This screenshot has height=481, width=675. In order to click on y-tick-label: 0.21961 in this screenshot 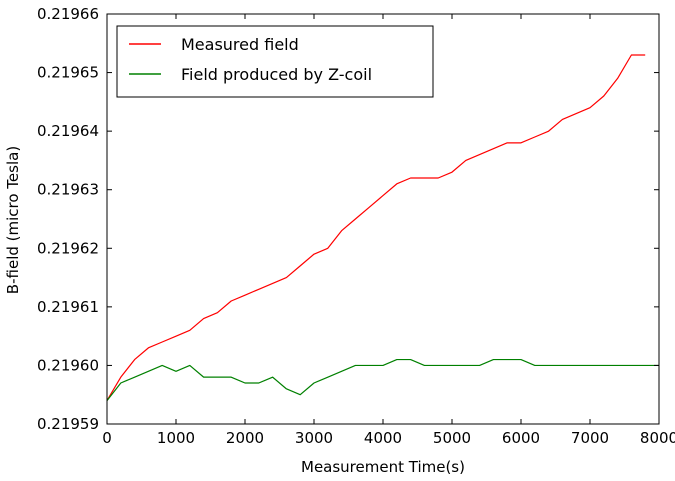, I will do `click(68, 307)`.